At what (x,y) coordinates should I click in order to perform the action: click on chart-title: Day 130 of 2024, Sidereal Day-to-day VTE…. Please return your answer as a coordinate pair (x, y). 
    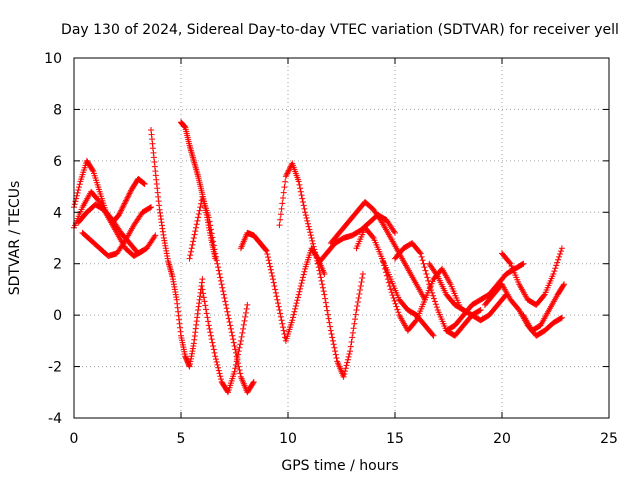
    Looking at the image, I should click on (340, 30).